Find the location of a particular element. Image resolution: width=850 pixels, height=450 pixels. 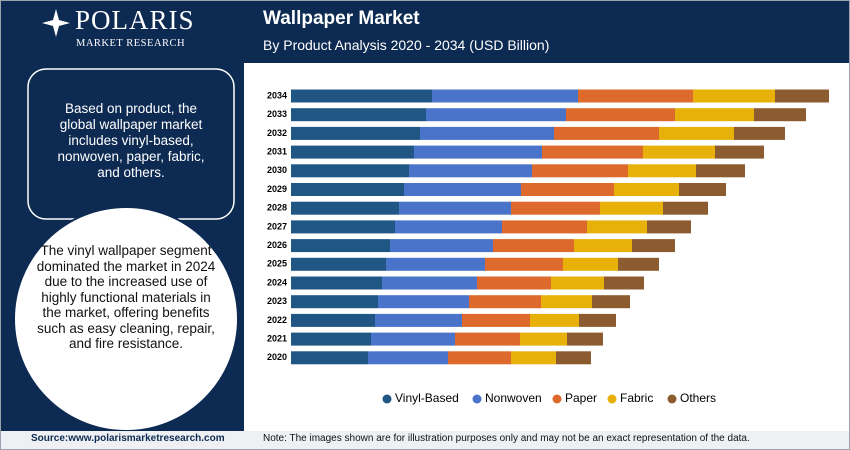

logo-icon is located at coordinates (56, 23).